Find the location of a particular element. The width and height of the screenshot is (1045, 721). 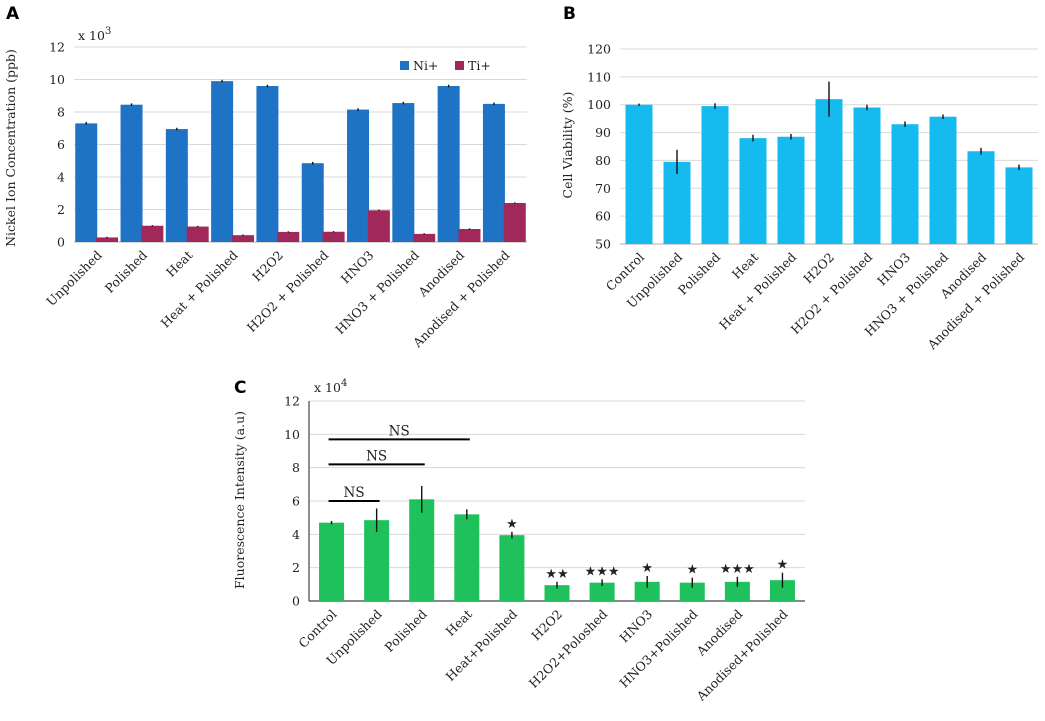

y-tick-label: 60 is located at coordinates (603, 216).